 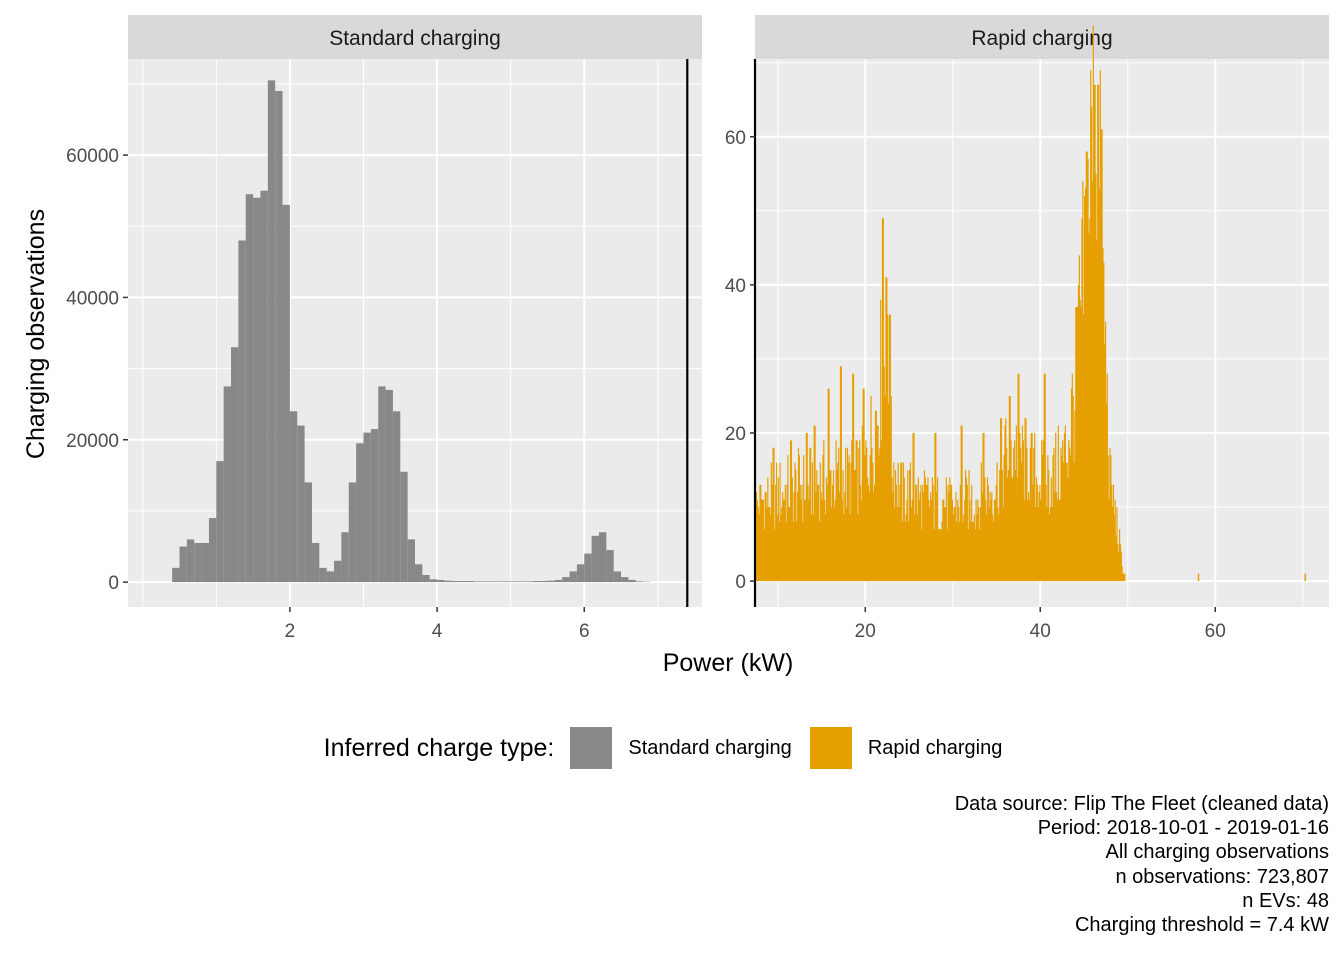 What do you see at coordinates (439, 747) in the screenshot?
I see `legend-title: Inferred charge type:` at bounding box center [439, 747].